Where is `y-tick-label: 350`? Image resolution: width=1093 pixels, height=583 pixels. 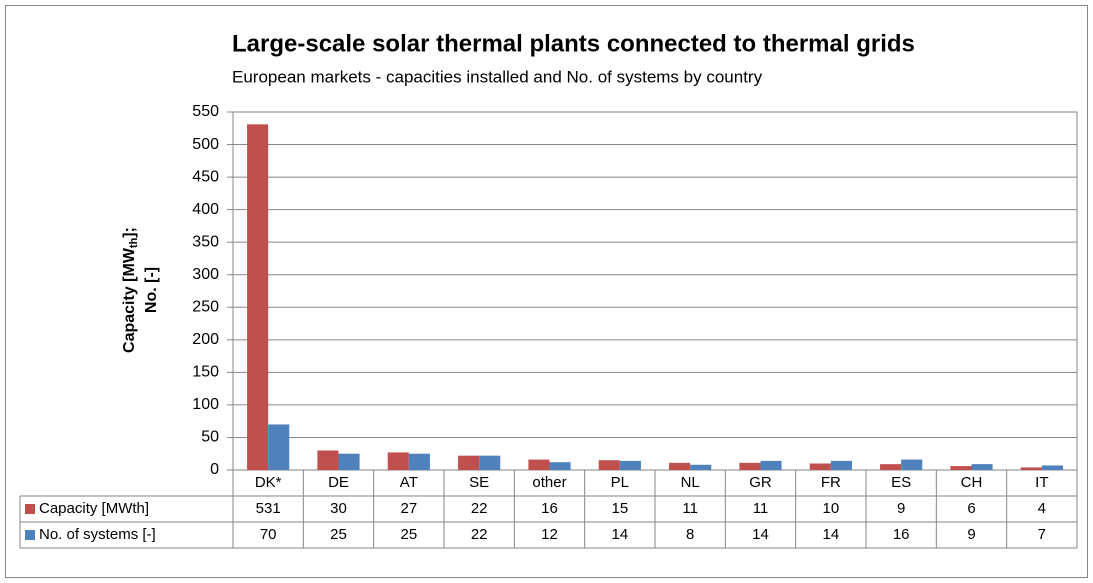
y-tick-label: 350 is located at coordinates (205, 241).